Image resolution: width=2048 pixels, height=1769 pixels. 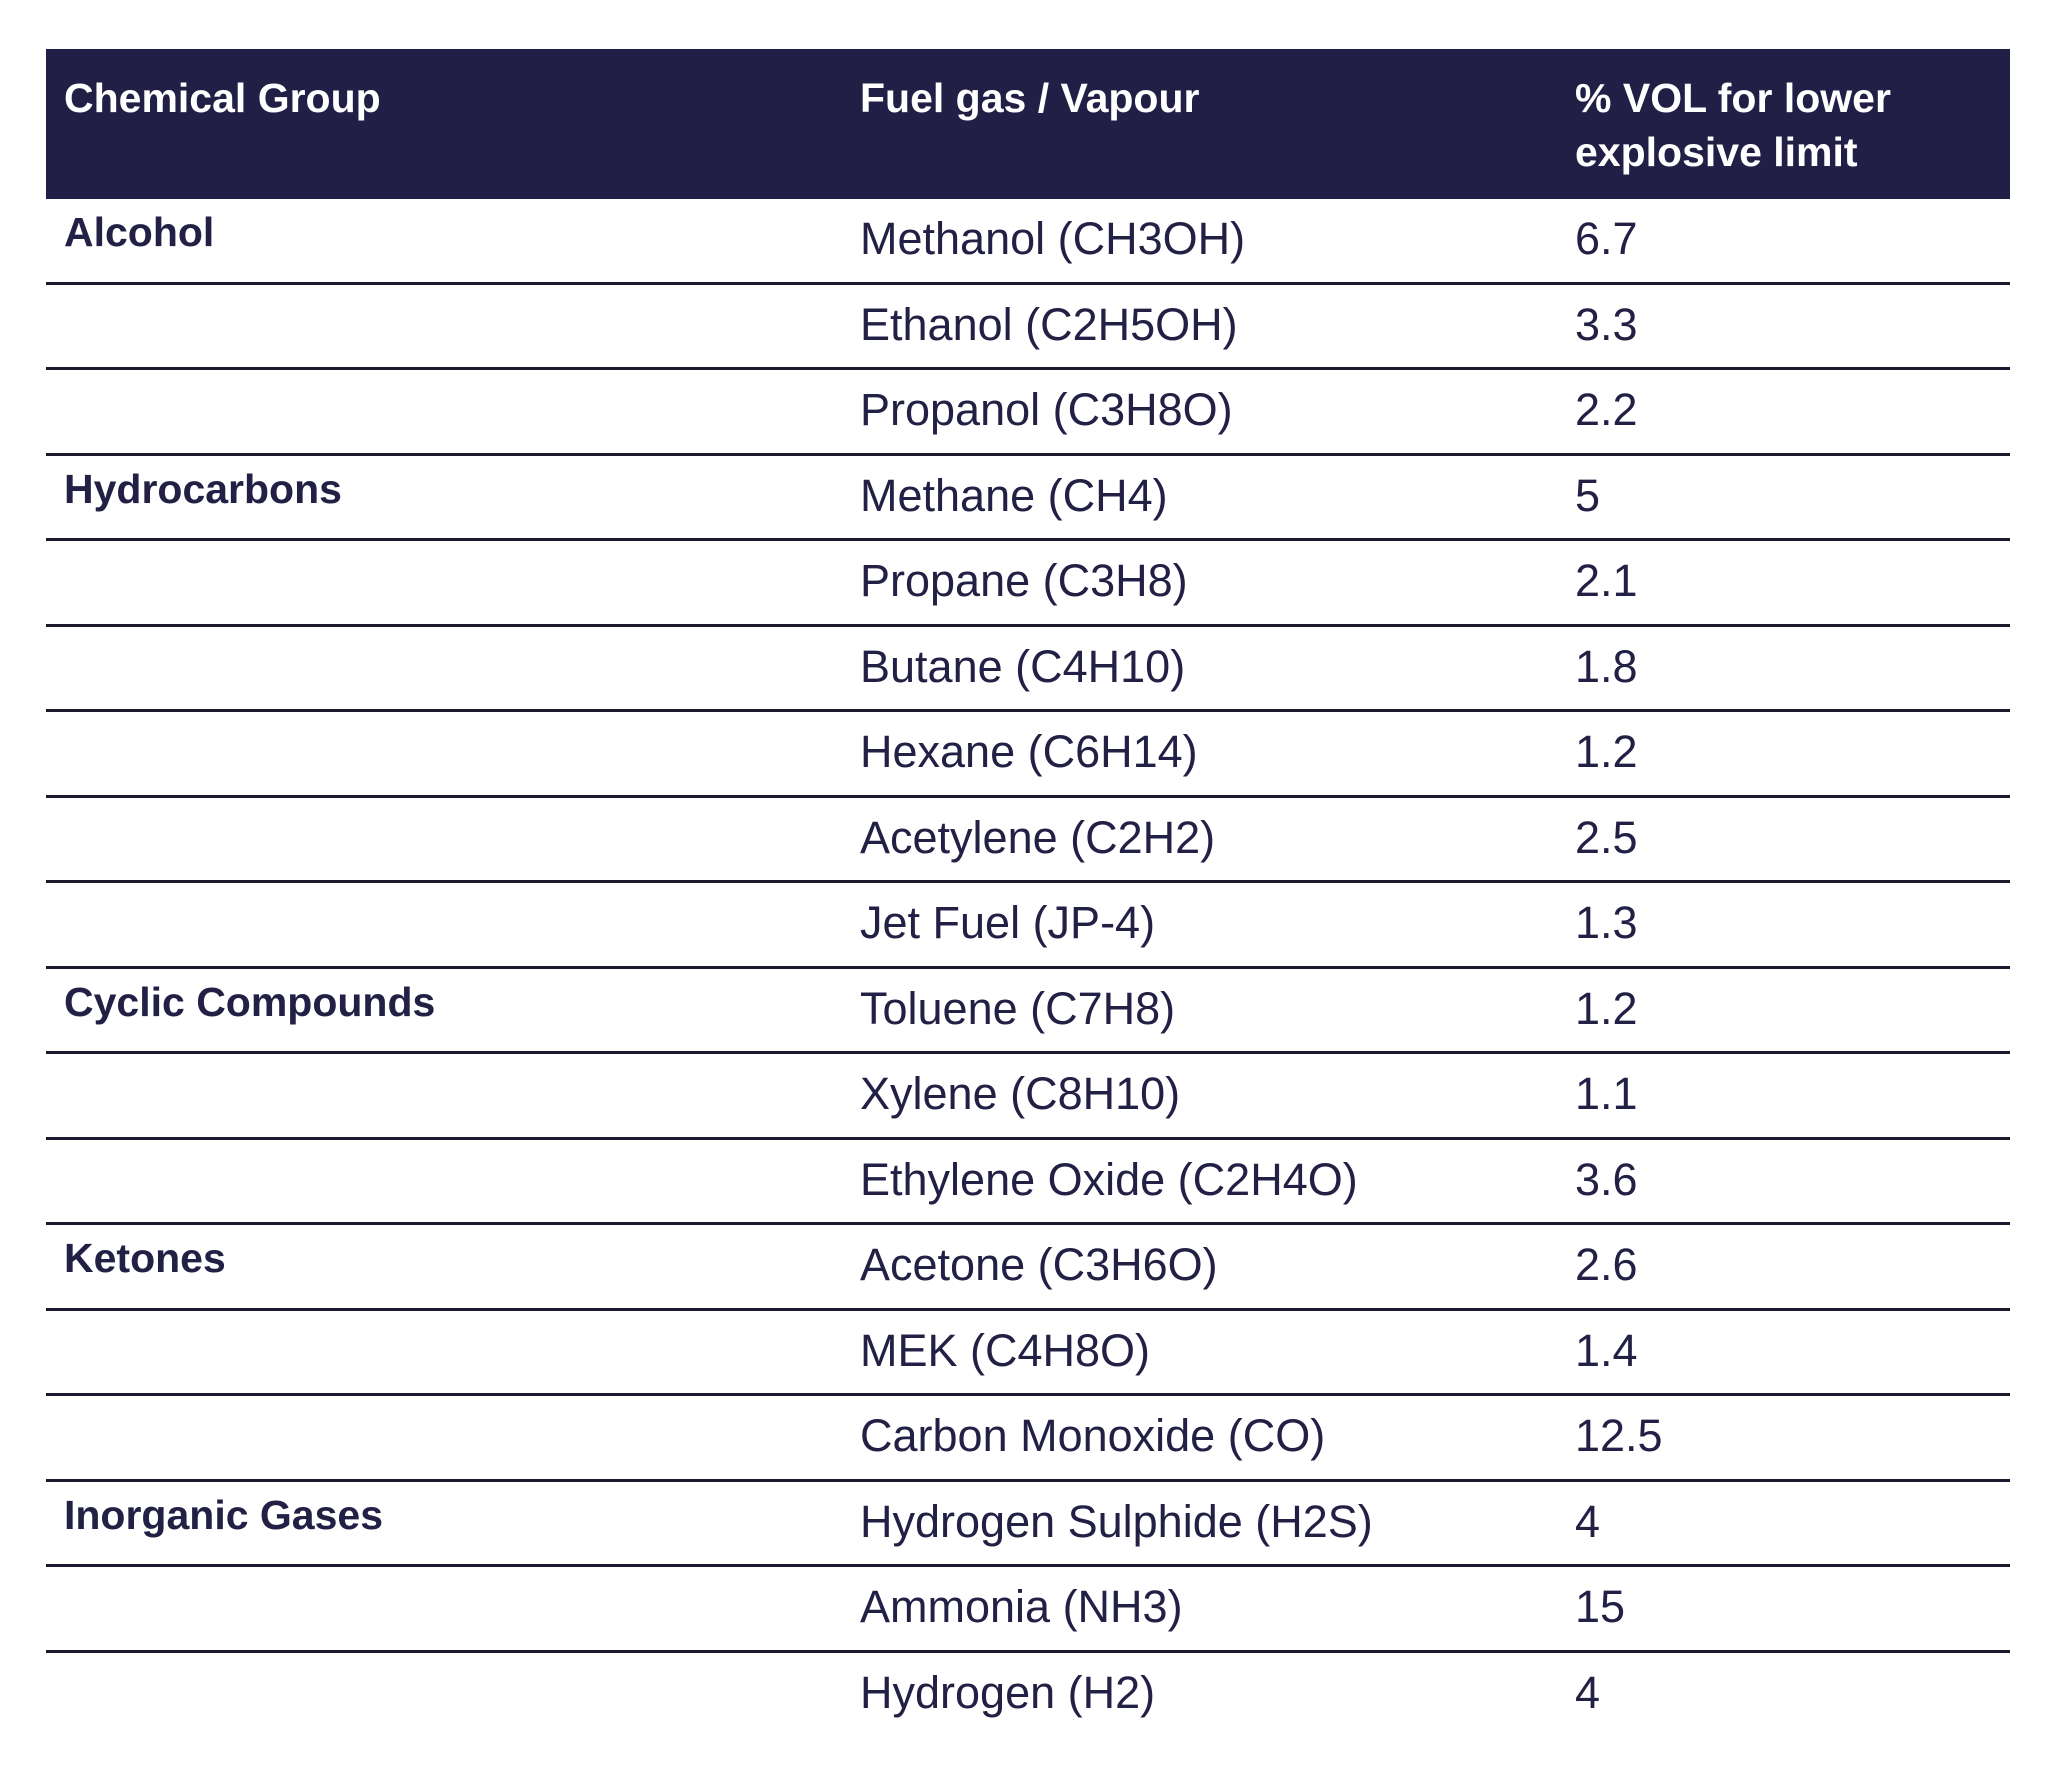 I want to click on chemical-group-cell: Ketones, so click(x=145, y=1258).